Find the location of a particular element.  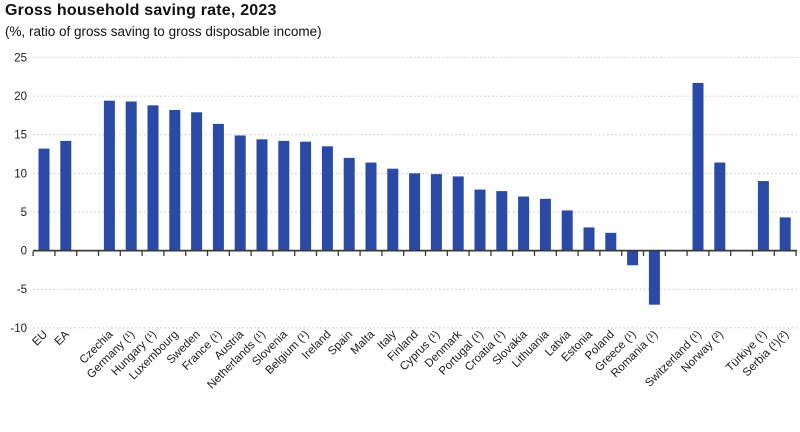

y-tick-label: 15 is located at coordinates (20, 136).